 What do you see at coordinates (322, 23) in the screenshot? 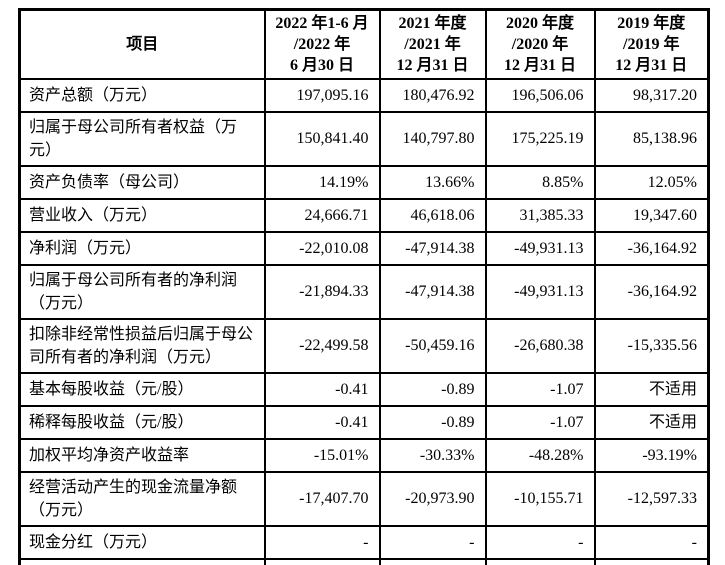
I see `header-line: 2022 年1-6 月` at bounding box center [322, 23].